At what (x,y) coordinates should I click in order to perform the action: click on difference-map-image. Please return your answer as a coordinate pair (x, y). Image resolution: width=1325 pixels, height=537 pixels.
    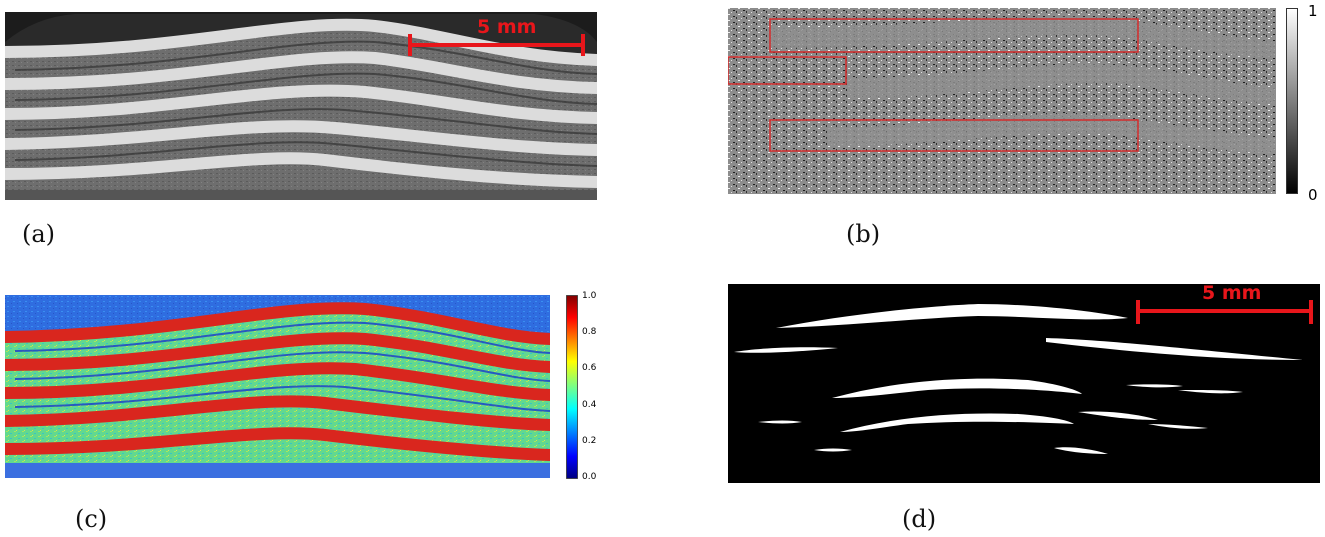
    Looking at the image, I should click on (1002, 101).